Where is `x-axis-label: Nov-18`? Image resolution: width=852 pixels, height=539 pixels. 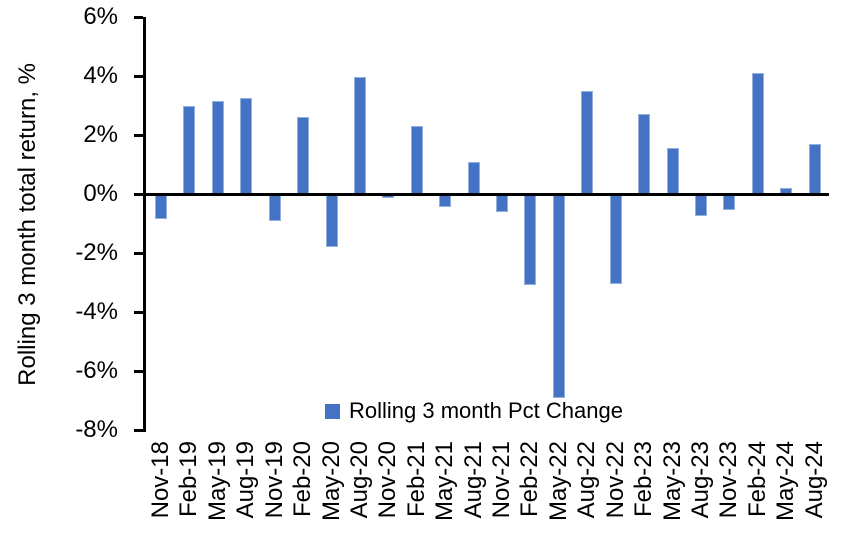 x-axis-label: Nov-18 is located at coordinates (161, 489).